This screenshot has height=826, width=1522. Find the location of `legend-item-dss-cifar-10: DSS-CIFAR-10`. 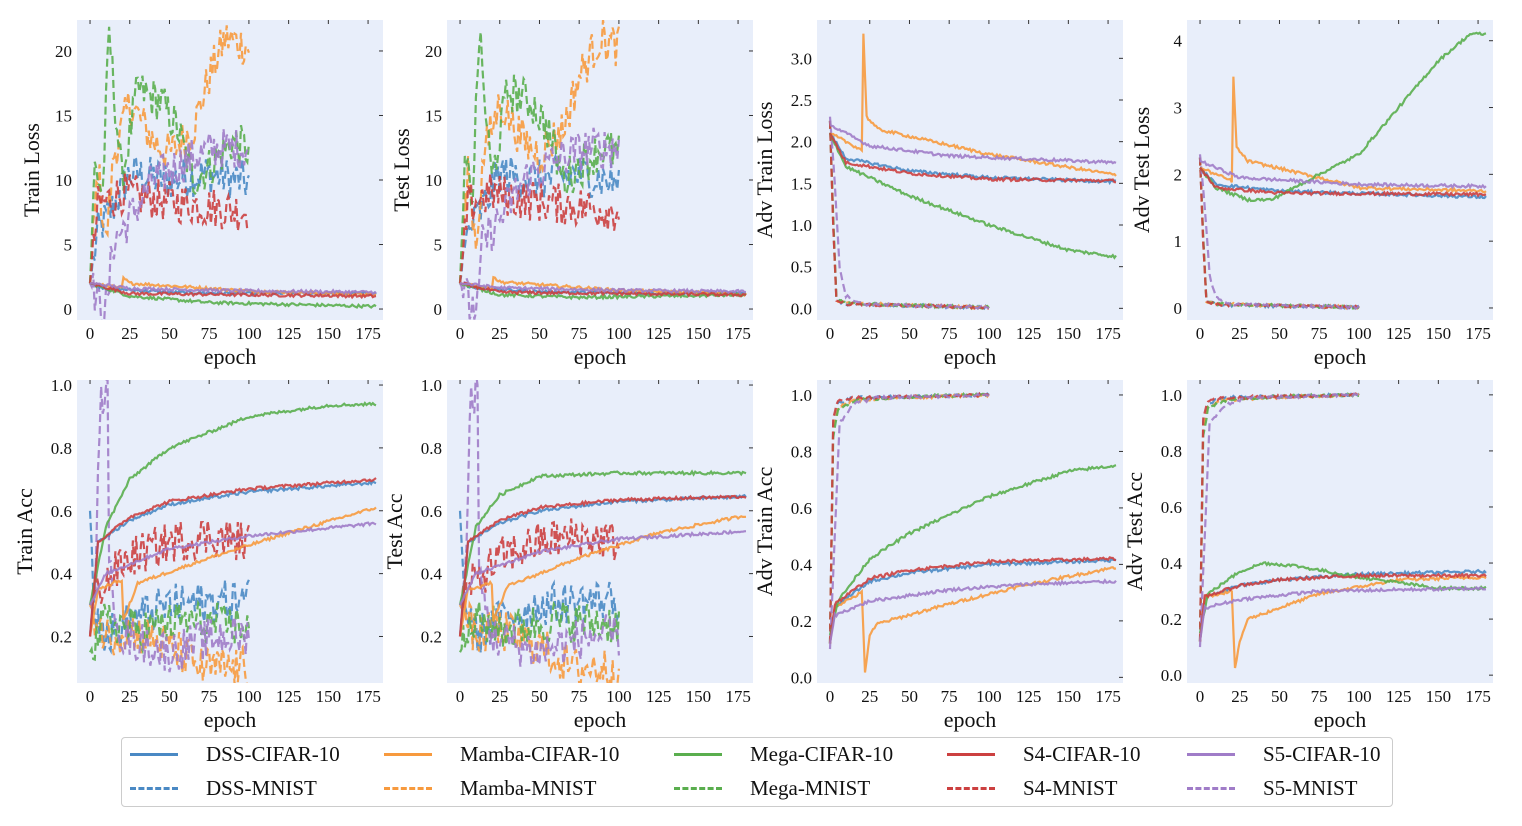

legend-item-dss-cifar-10: DSS-CIFAR-10 is located at coordinates (235, 754).